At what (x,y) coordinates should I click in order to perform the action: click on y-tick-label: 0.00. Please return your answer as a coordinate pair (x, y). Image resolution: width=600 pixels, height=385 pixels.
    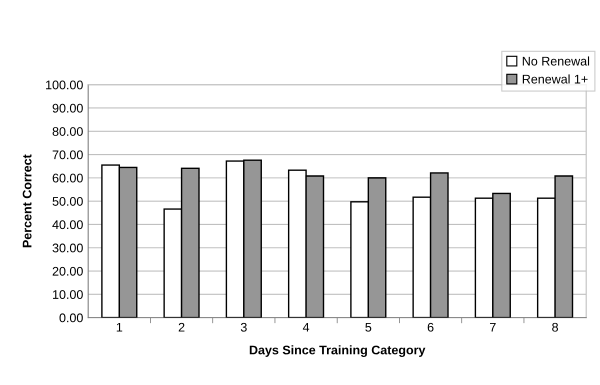
    Looking at the image, I should click on (71, 317).